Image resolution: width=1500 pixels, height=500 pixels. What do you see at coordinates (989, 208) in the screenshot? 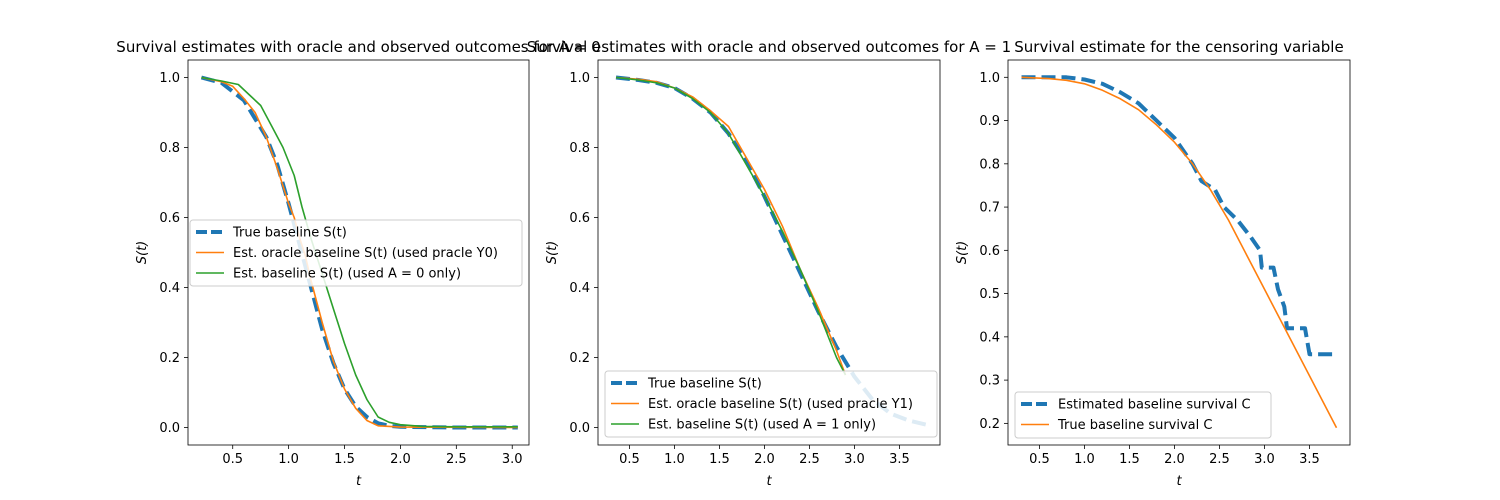
I see `y-tick-label: 0.7` at bounding box center [989, 208].